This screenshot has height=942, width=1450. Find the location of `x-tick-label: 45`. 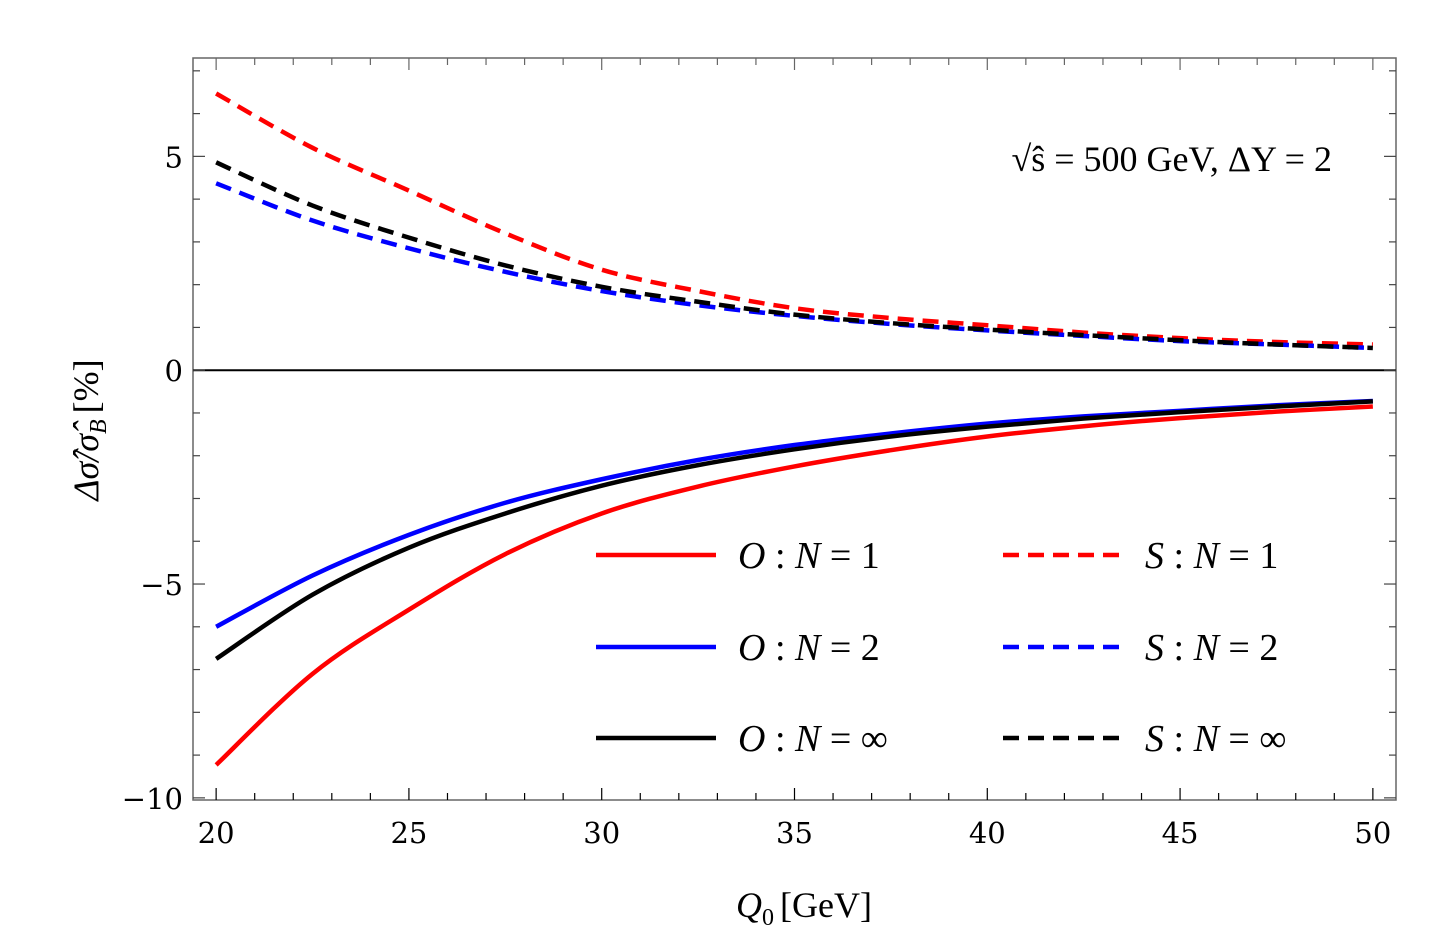

x-tick-label: 45 is located at coordinates (1180, 833).